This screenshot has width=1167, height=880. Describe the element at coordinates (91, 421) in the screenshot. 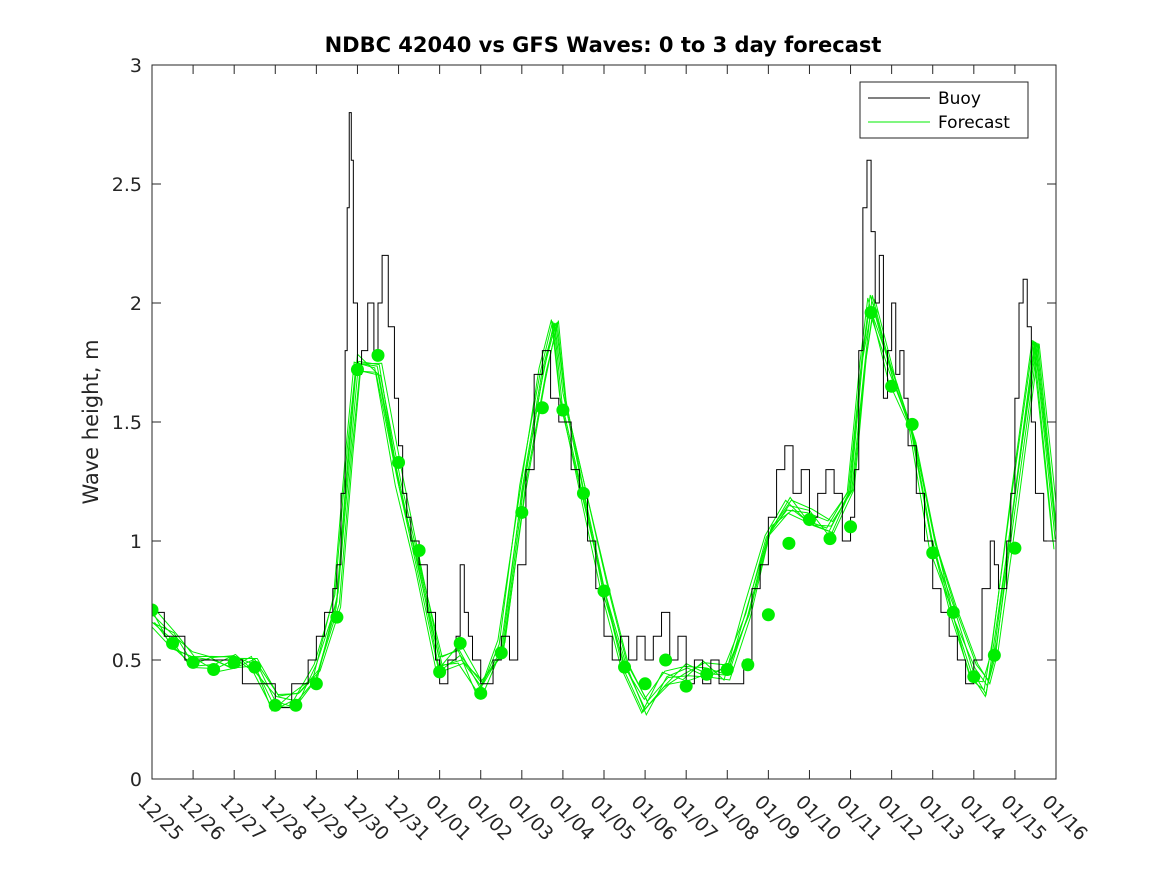

I see `y-axis-label: Wave height, m` at that location.